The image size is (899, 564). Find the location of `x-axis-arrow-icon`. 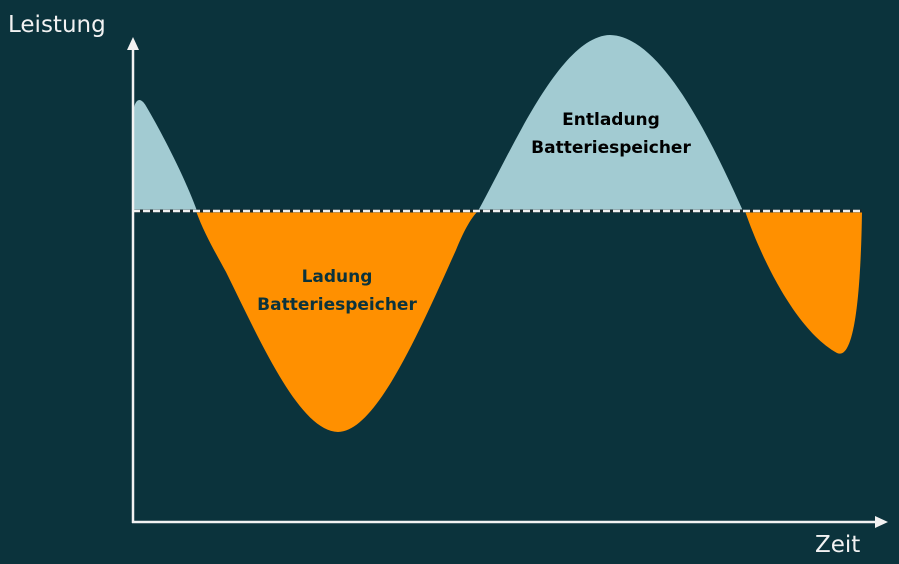

x-axis-arrow-icon is located at coordinates (881, 522).